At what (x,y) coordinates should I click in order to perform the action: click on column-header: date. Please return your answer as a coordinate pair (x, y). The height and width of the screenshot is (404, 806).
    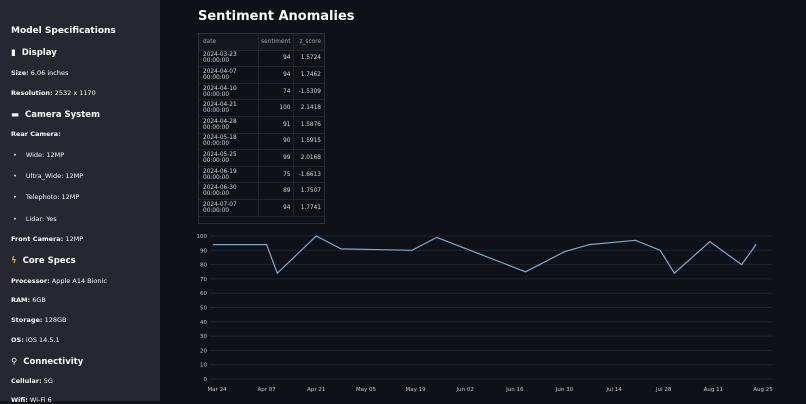
    Looking at the image, I should click on (210, 41).